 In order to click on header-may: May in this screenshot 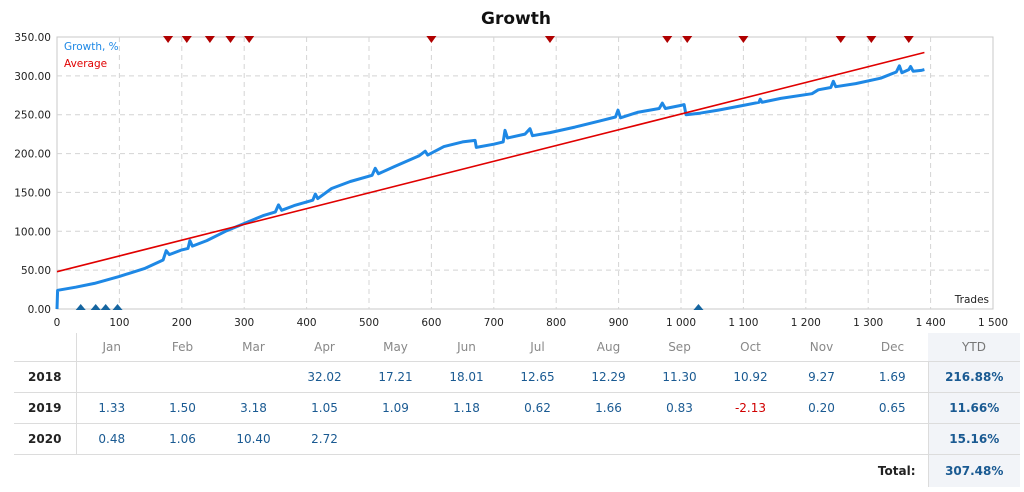, I will do `click(395, 347)`.